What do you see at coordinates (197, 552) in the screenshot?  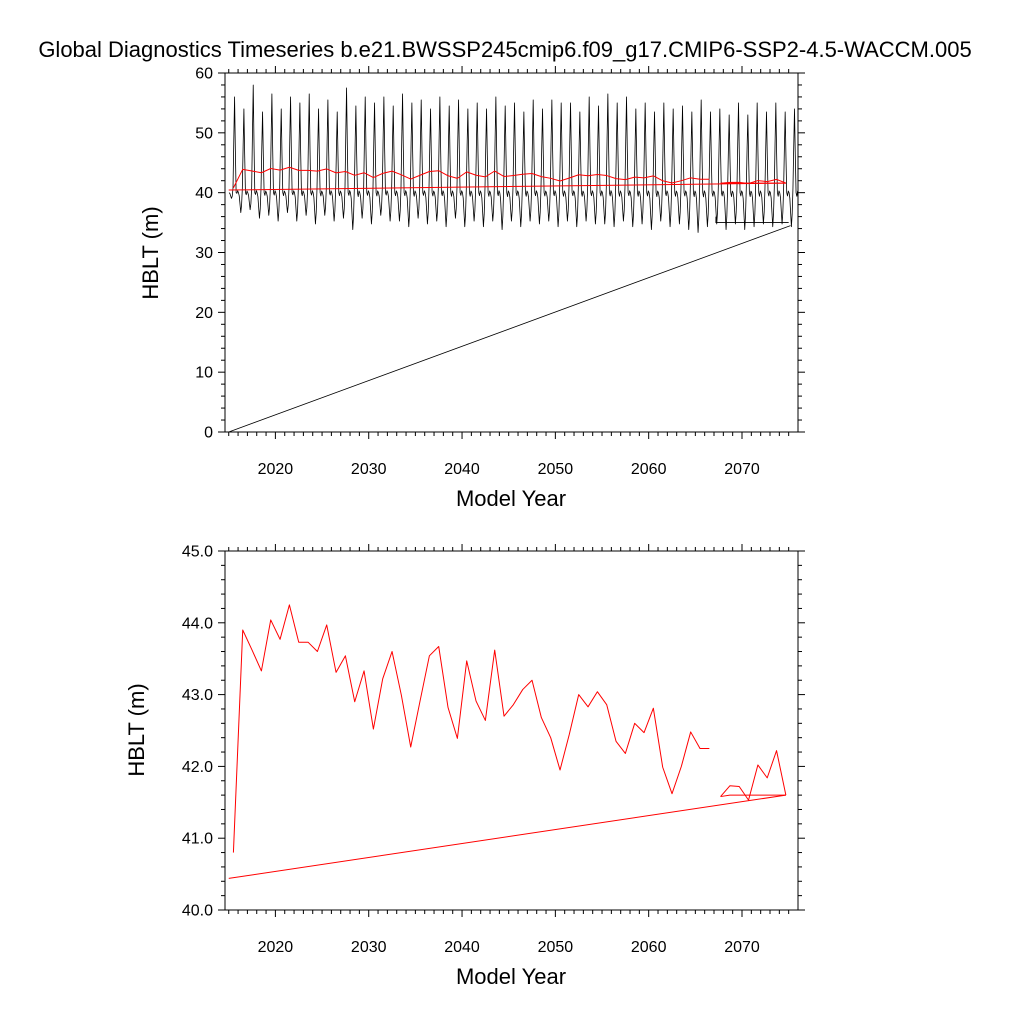 I see `y-tick-label: 45.0` at bounding box center [197, 552].